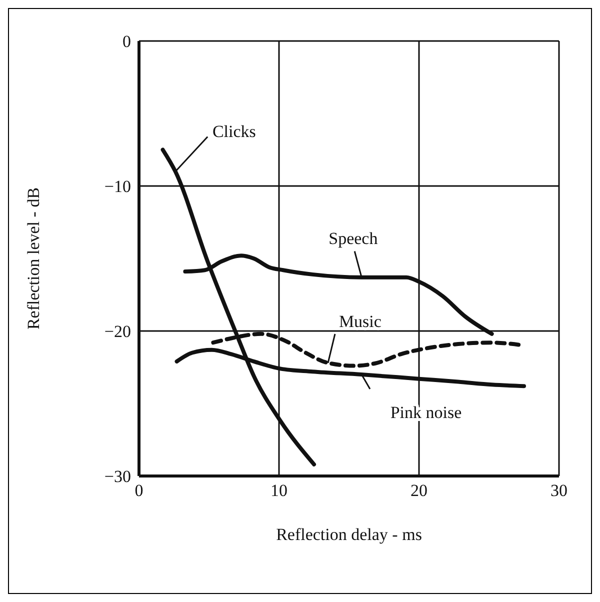 Image resolution: width=600 pixels, height=602 pixels. What do you see at coordinates (117, 476) in the screenshot?
I see `y-tick-label: −30` at bounding box center [117, 476].